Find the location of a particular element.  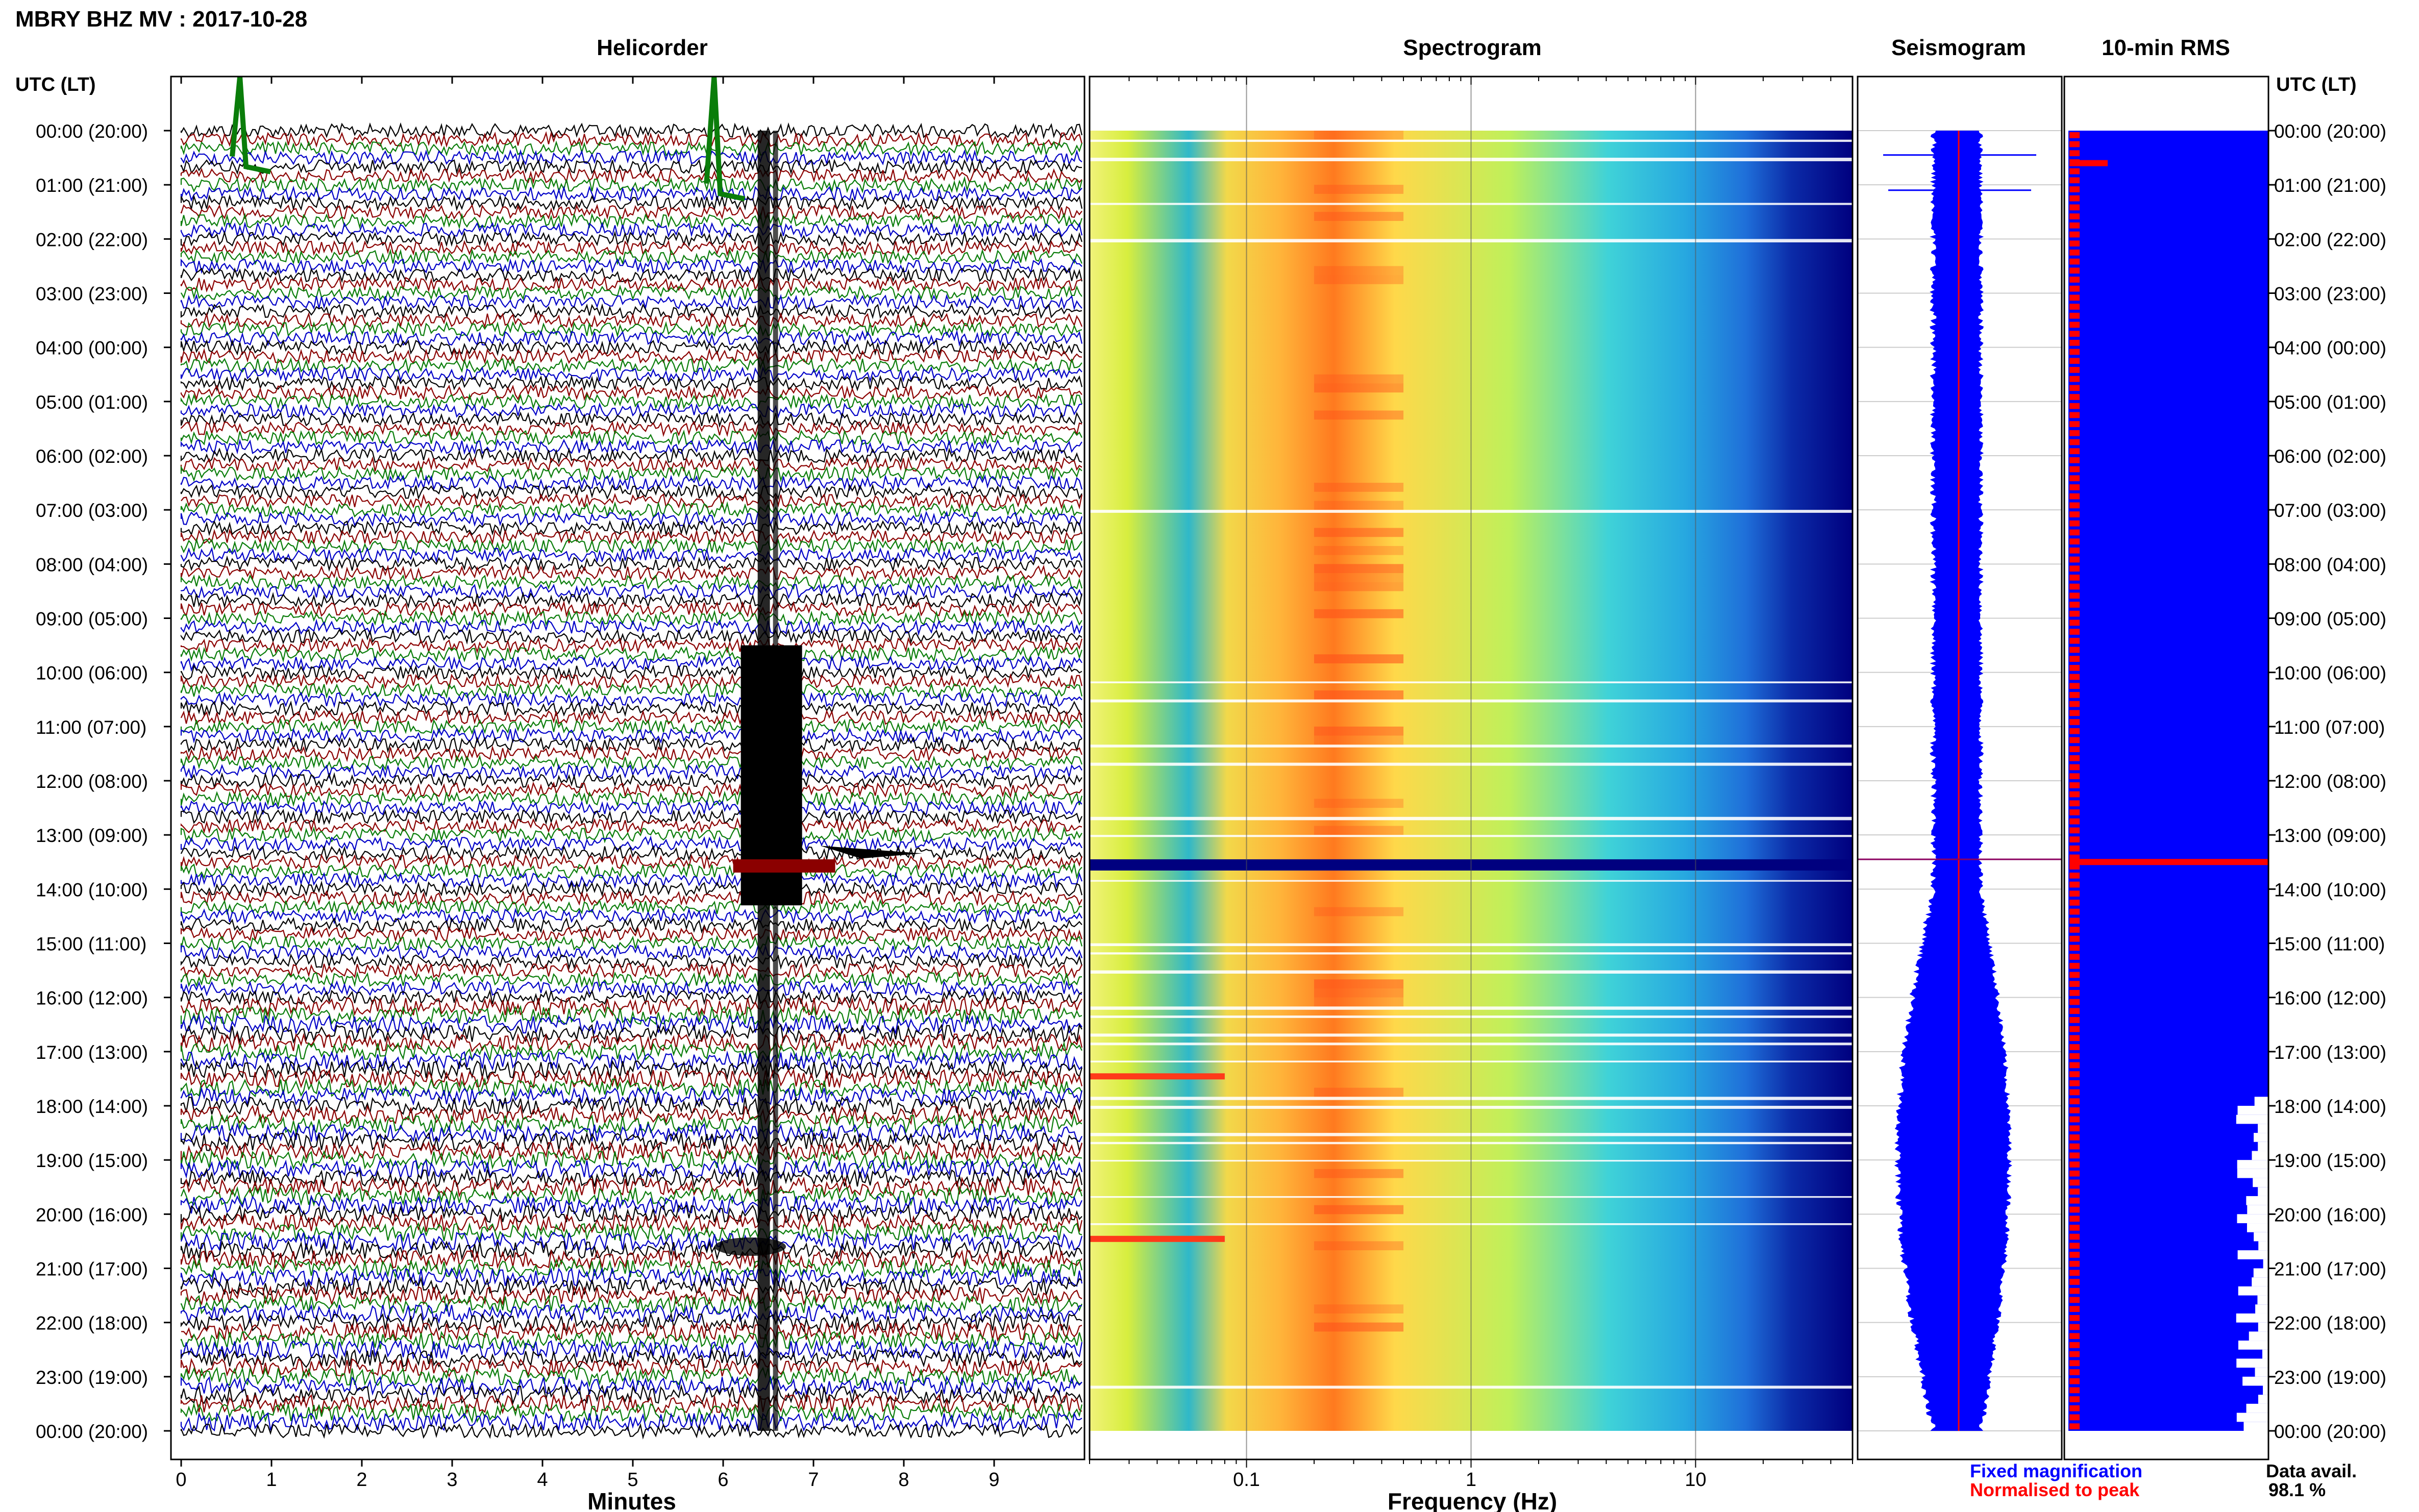

time-label-left: 04:00 (00:00) is located at coordinates (92, 348).